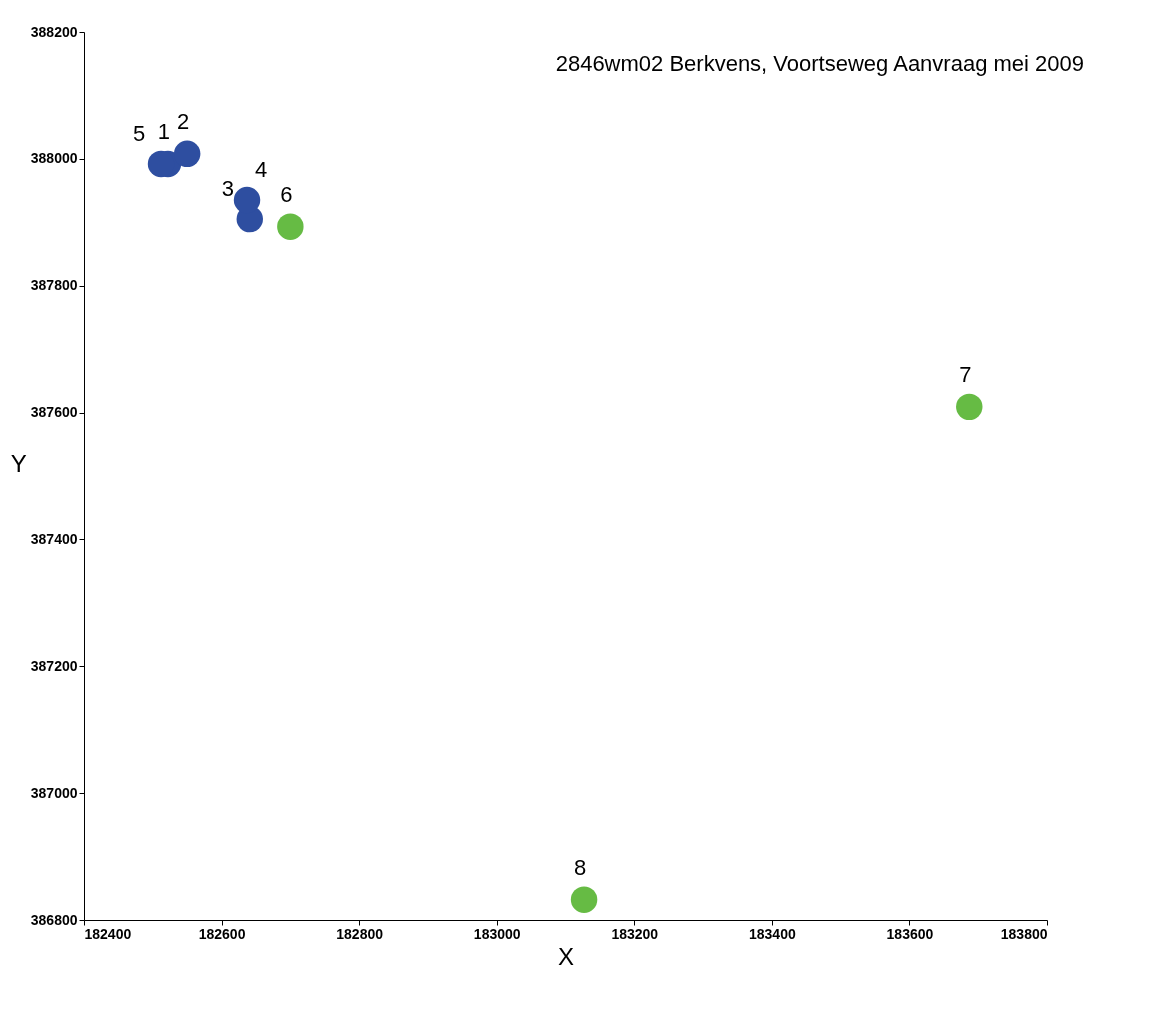 The image size is (1159, 1017). Describe the element at coordinates (965, 374) in the screenshot. I see `annotation: 7` at that location.